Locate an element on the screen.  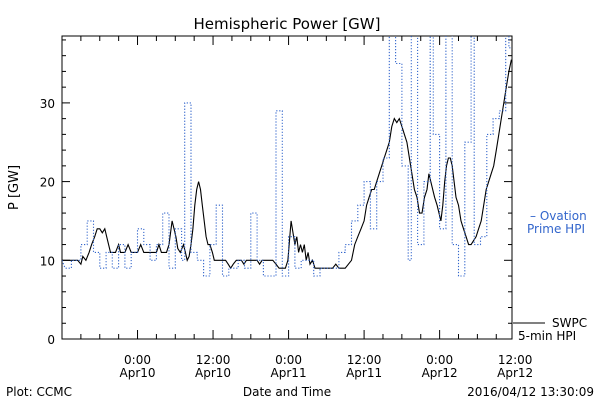
y-axis-label: P [GW] is located at coordinates (14, 187).